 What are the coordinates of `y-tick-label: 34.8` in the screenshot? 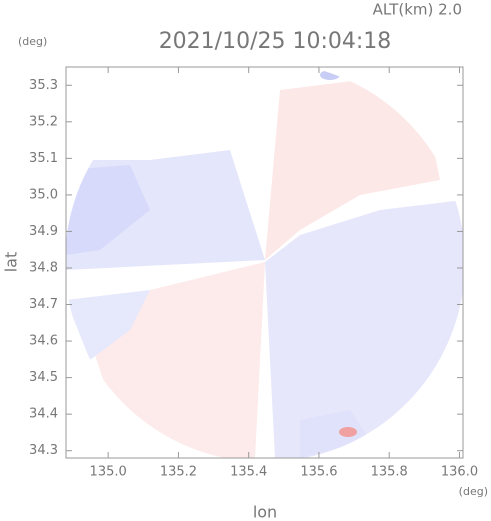 It's located at (43, 267).